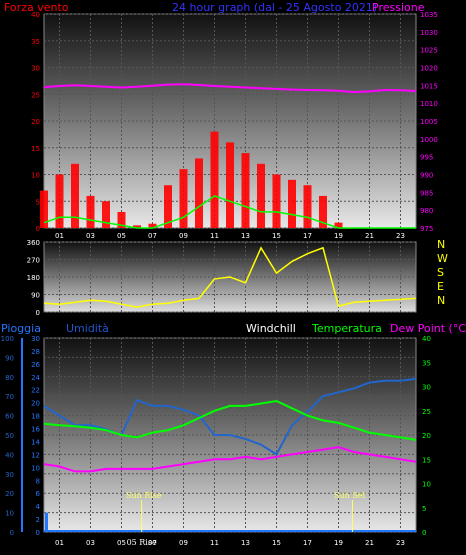  Describe the element at coordinates (9, 475) in the screenshot. I see `humidity-y-tick-30: 30` at that location.